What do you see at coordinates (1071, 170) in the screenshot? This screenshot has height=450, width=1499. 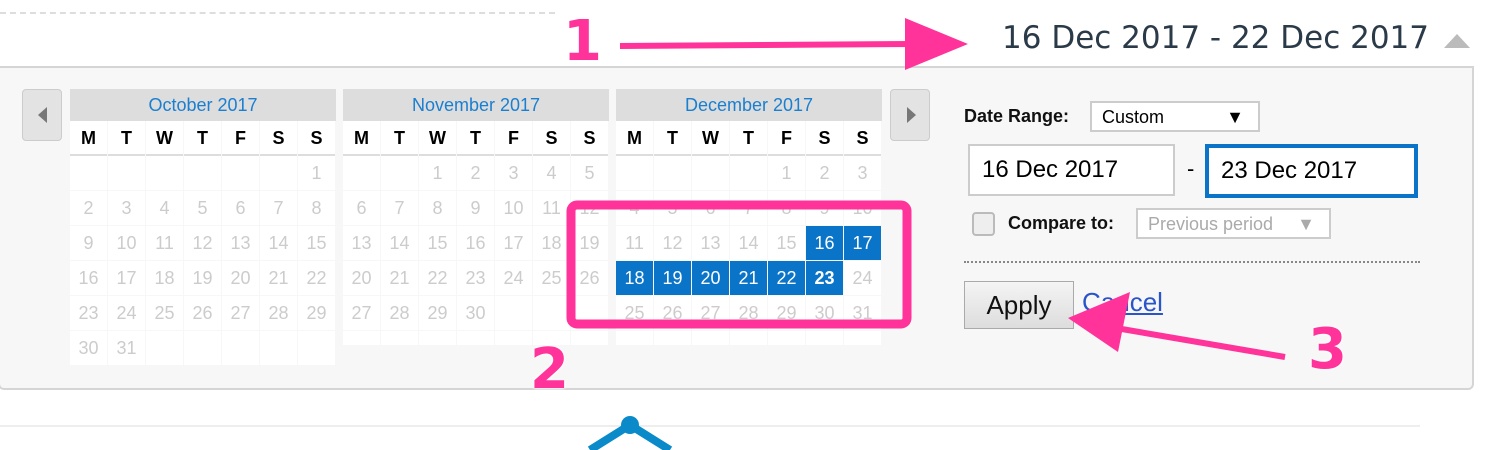 I see `start-date-input: 16 Dec 2017` at bounding box center [1071, 170].